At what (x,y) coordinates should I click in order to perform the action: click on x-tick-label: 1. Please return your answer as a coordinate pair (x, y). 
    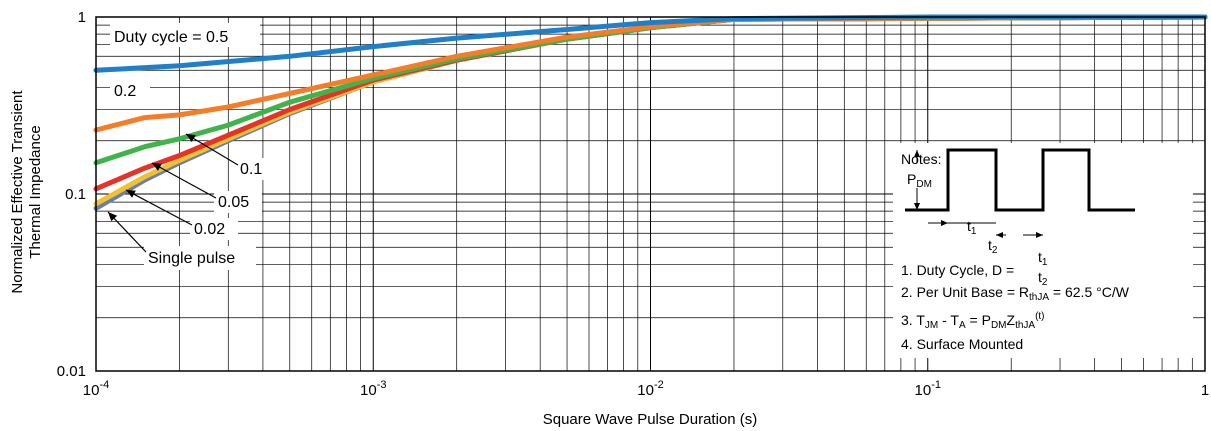
    Looking at the image, I should click on (1205, 390).